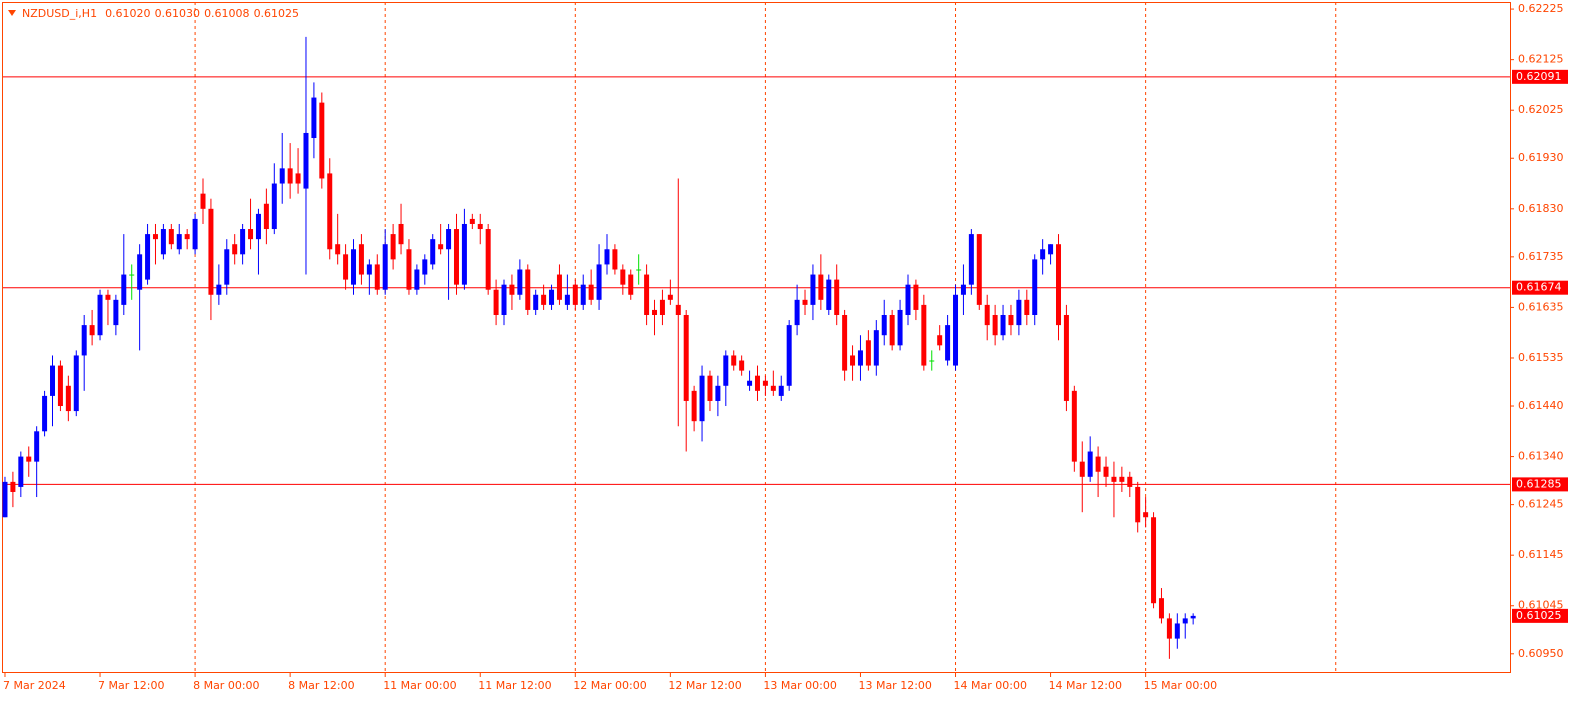  Describe the element at coordinates (1541, 456) in the screenshot. I see `y-tick-label: 0.61340` at that location.